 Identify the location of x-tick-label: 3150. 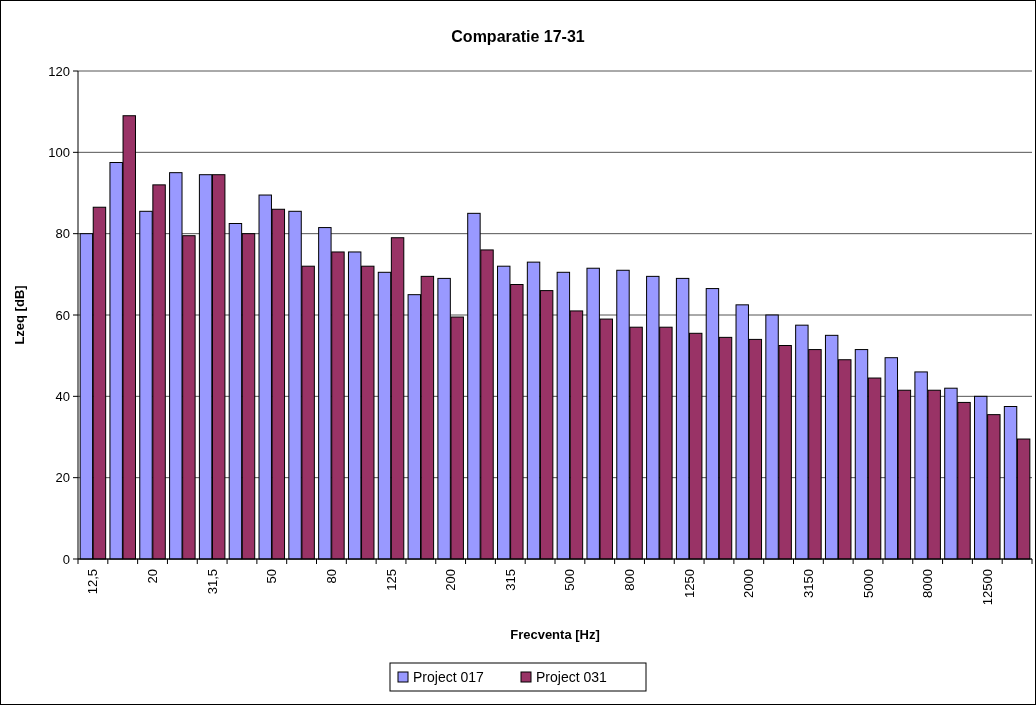
(808, 583).